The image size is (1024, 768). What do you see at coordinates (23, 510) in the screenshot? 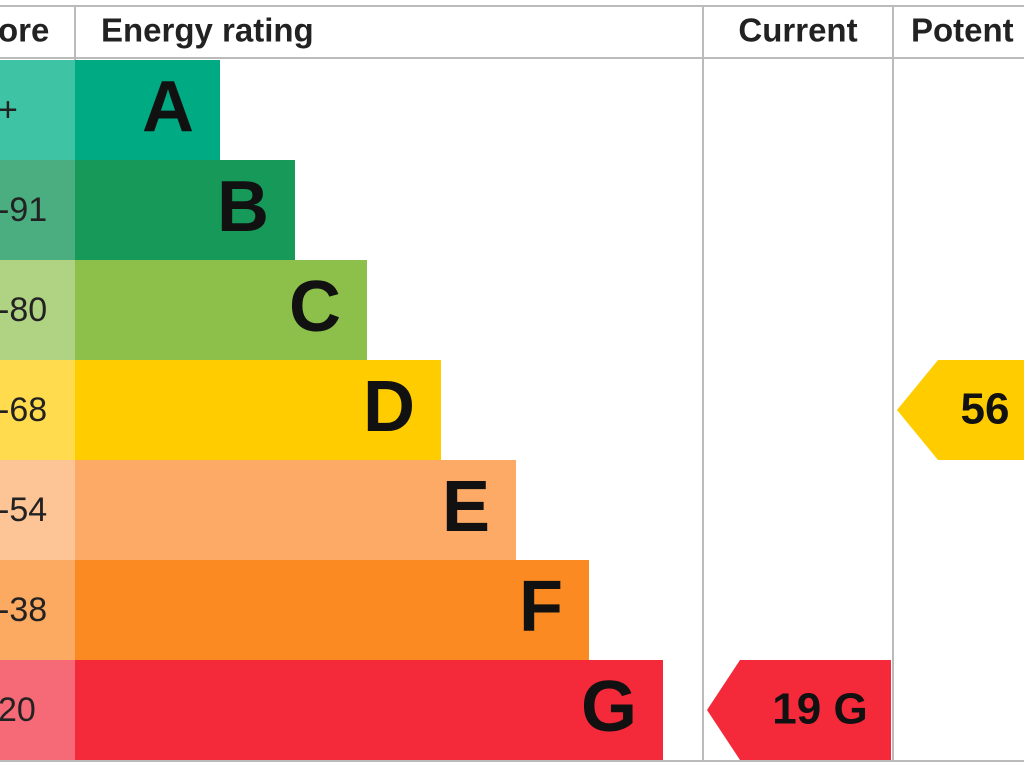
I see `score-range: -54` at bounding box center [23, 510].